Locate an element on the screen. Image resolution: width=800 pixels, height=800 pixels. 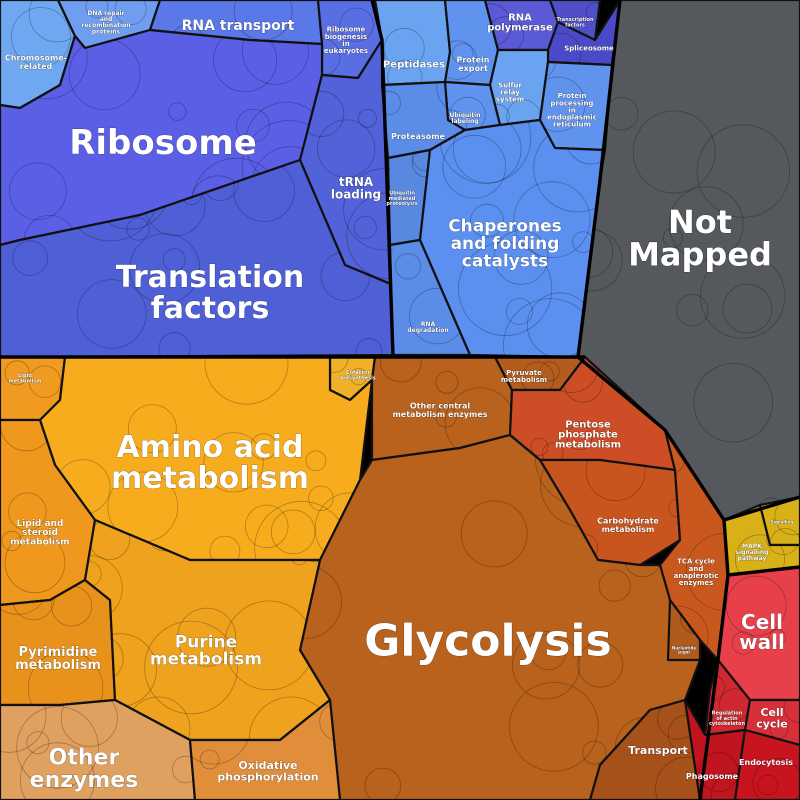
cell-other-enzymes-texture is located at coordinates (97, 750).